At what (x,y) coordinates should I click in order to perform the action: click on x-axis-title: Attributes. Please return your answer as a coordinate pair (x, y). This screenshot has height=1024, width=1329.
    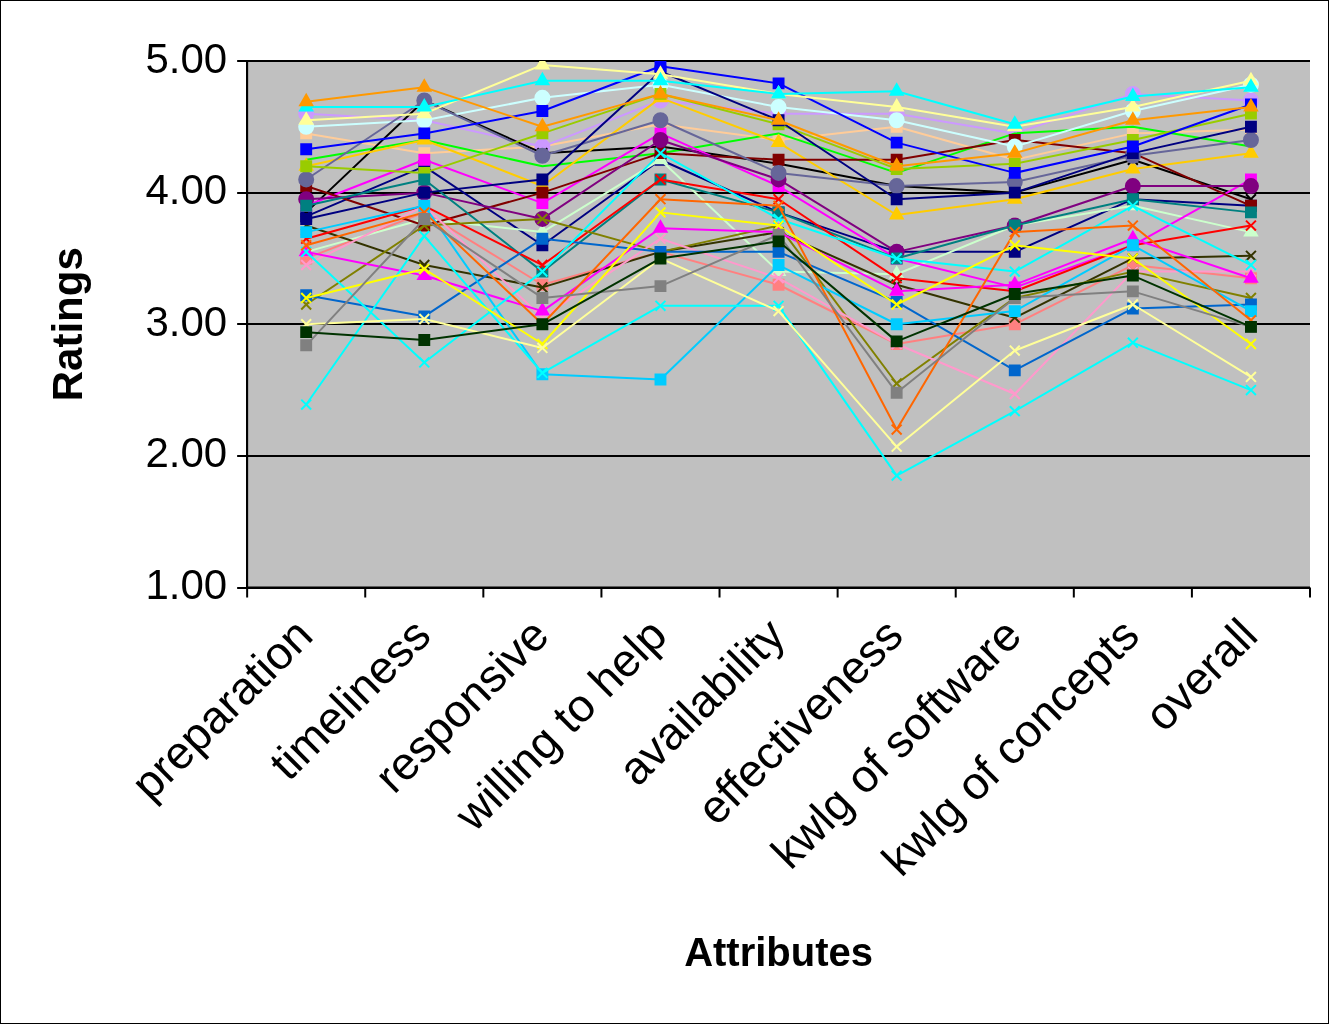
    Looking at the image, I should click on (779, 952).